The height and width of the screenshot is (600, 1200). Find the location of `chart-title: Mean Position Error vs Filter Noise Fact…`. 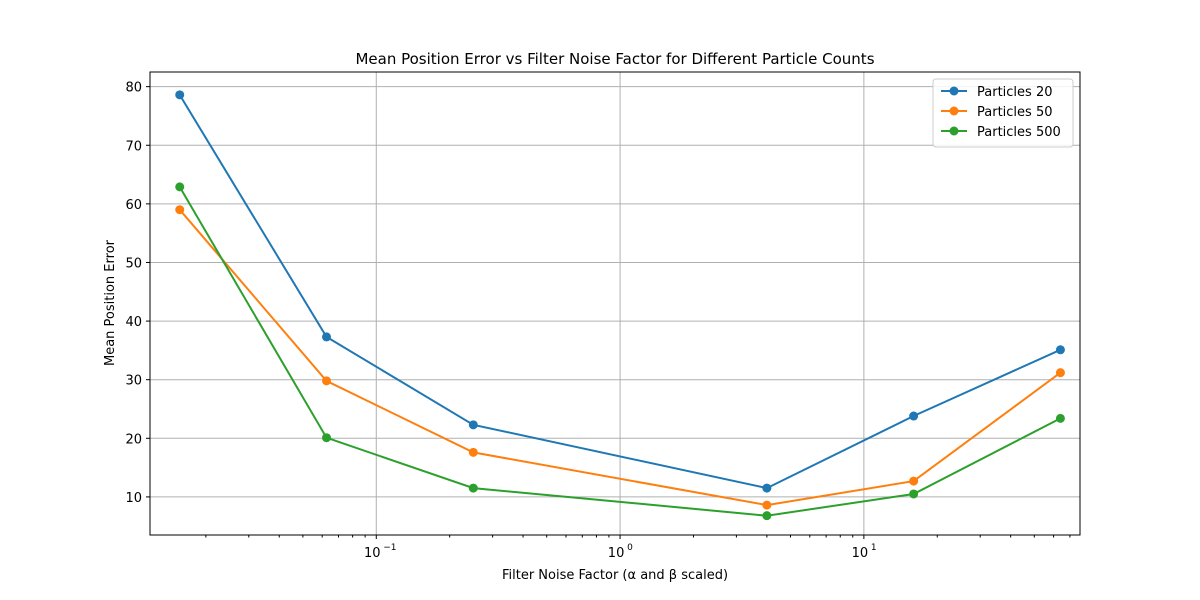

chart-title: Mean Position Error vs Filter Noise Fact… is located at coordinates (614, 59).